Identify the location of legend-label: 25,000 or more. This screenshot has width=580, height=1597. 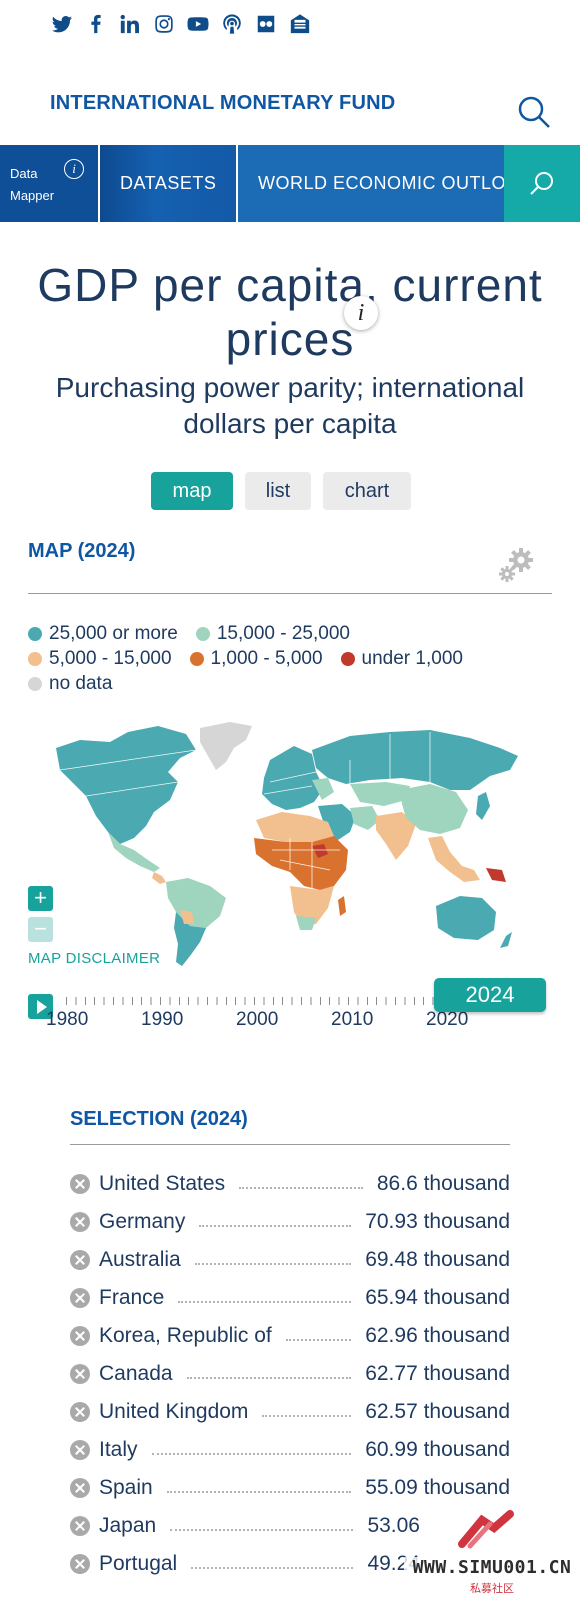
(113, 633).